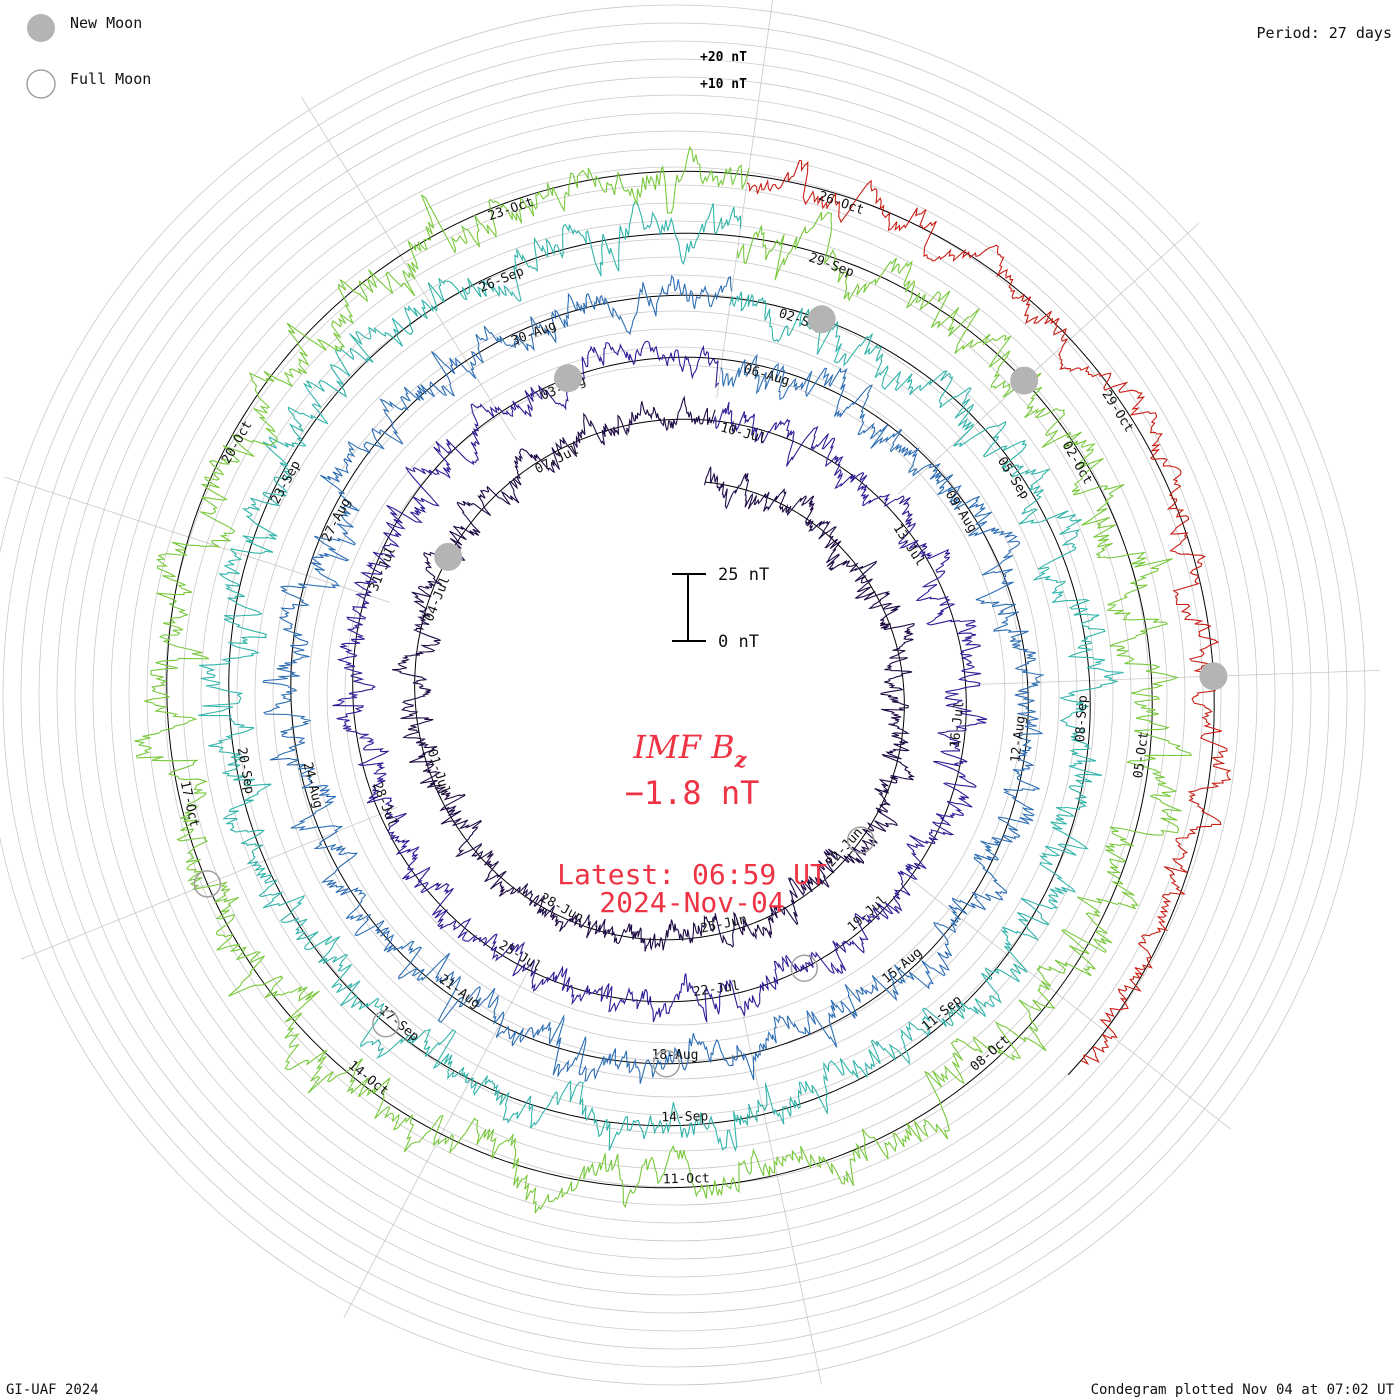 The width and height of the screenshot is (1400, 1400). I want to click on scale-bar: 25 nT 0 nT, so click(720, 608).